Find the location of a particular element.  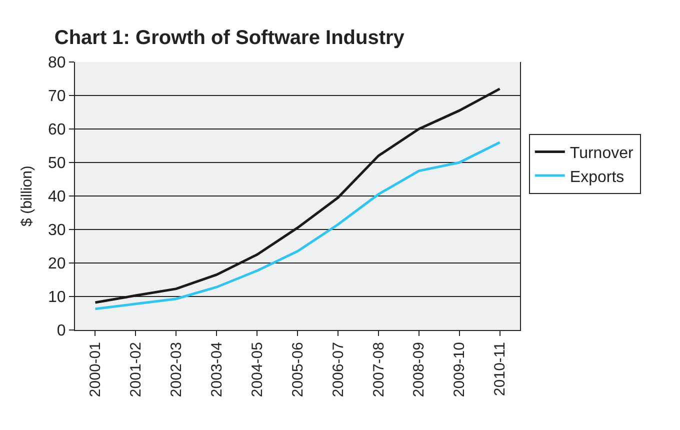

x-tick-label: 2006-07 is located at coordinates (338, 370).